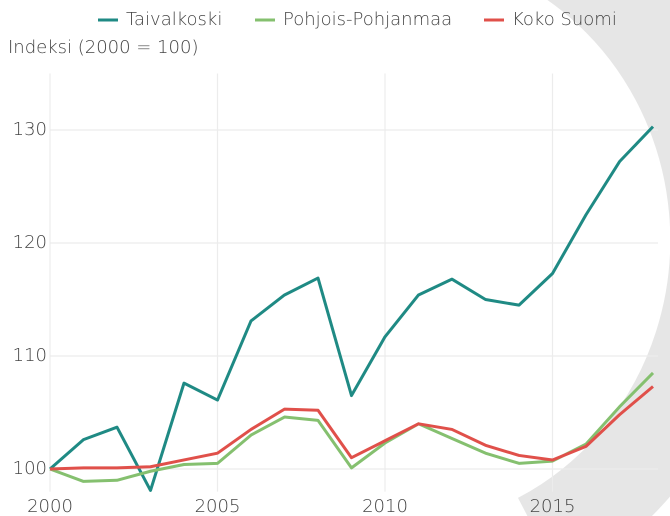 The height and width of the screenshot is (516, 670). I want to click on x-tick-label: 2000, so click(50, 506).